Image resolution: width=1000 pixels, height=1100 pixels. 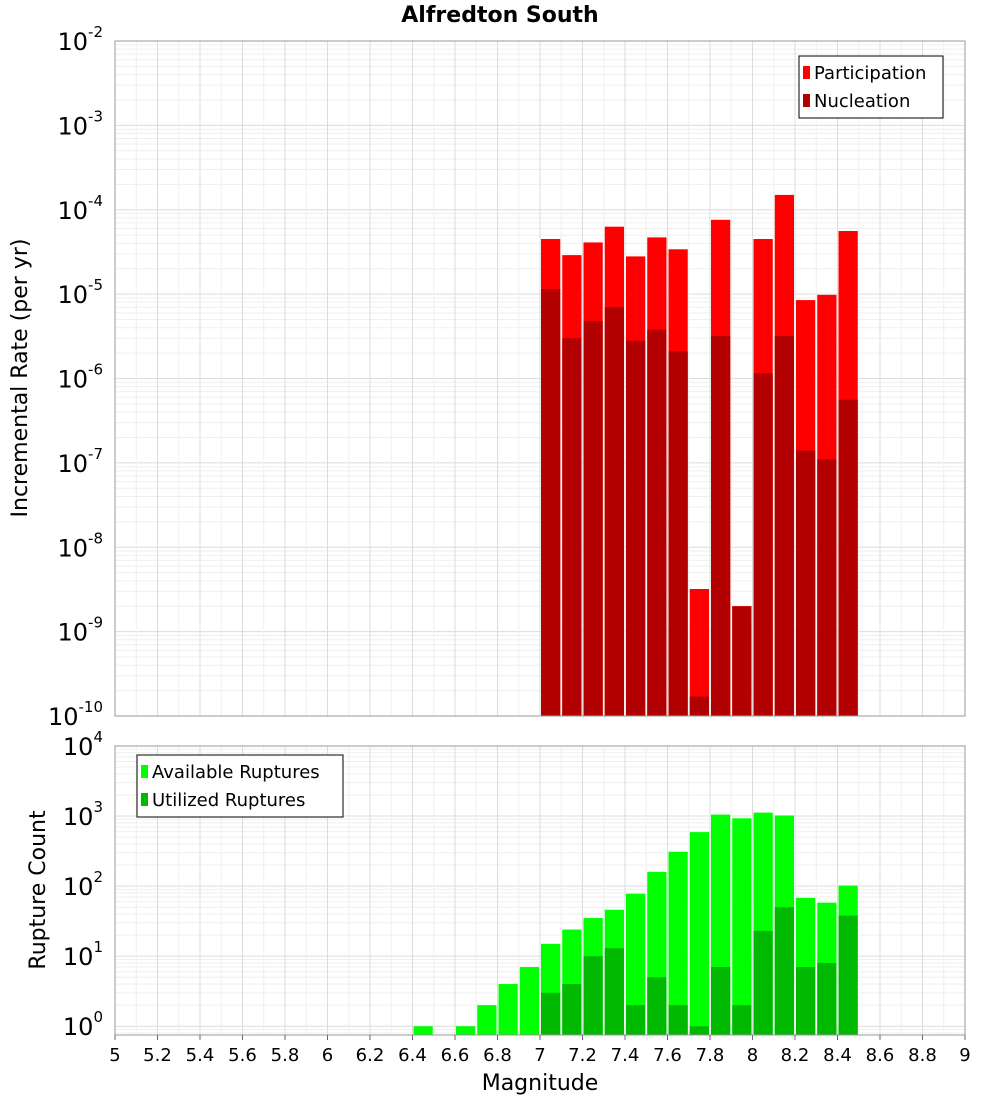 What do you see at coordinates (964, 1055) in the screenshot?
I see `x-tick-label: 9` at bounding box center [964, 1055].